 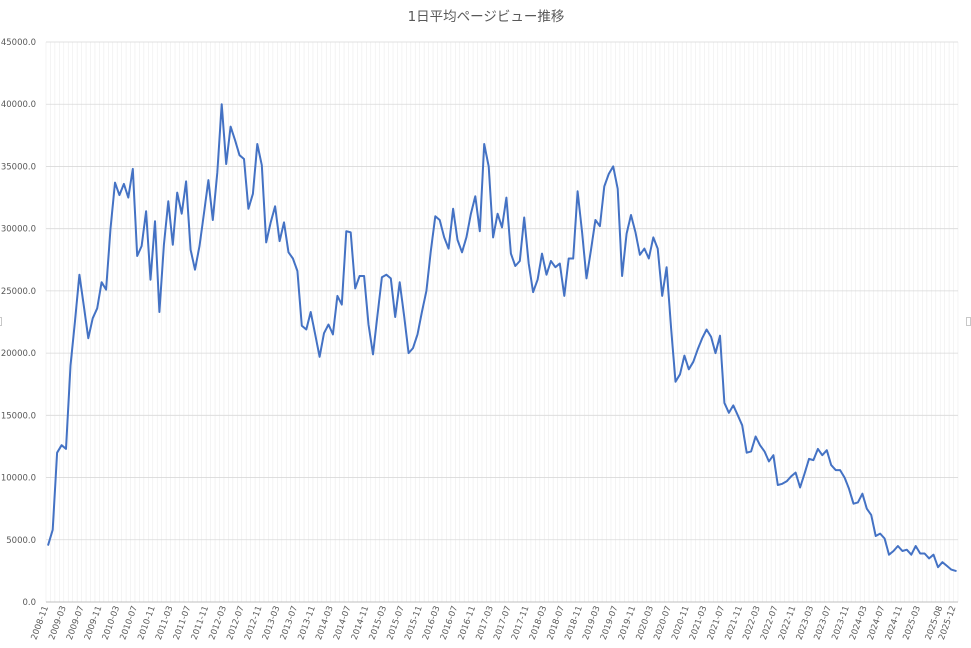 What do you see at coordinates (18, 292) in the screenshot?
I see `y-tick-label: 25000.0` at bounding box center [18, 292].